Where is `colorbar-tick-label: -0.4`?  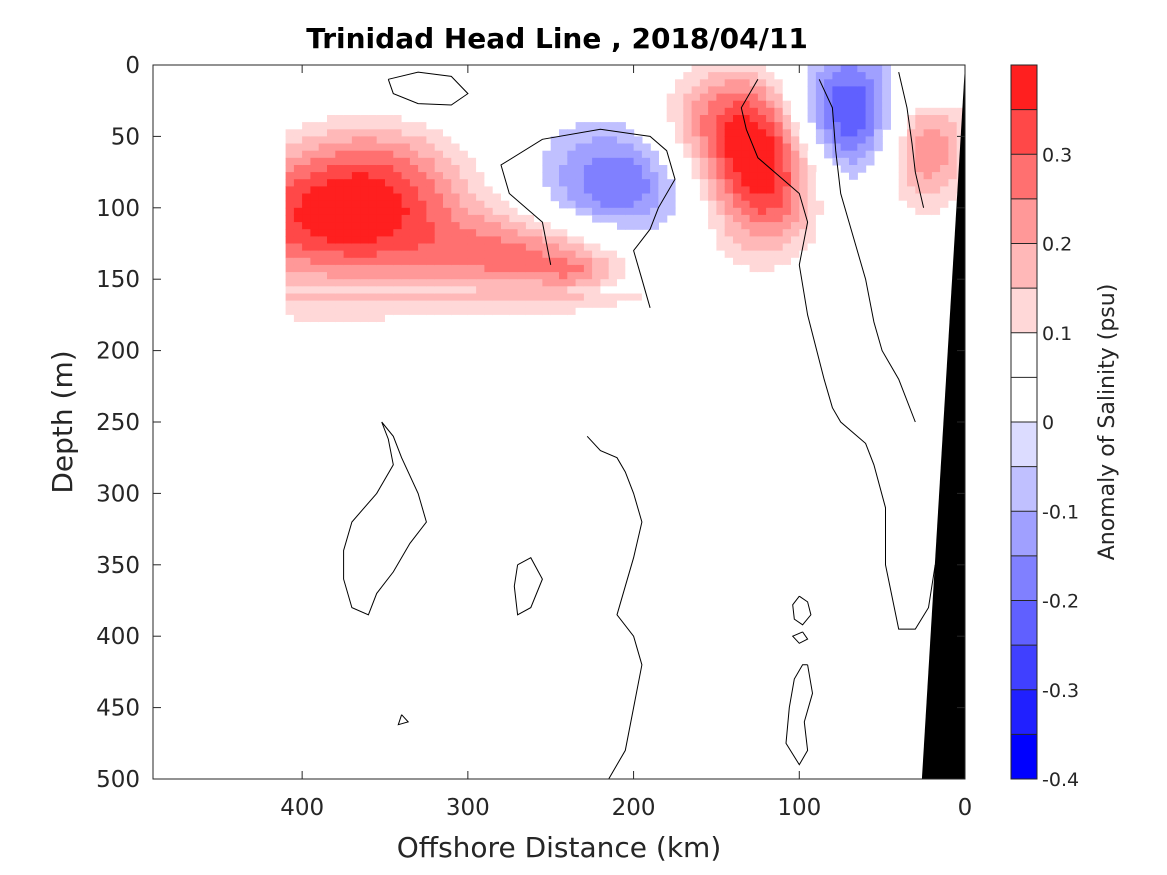 colorbar-tick-label: -0.4 is located at coordinates (1060, 780).